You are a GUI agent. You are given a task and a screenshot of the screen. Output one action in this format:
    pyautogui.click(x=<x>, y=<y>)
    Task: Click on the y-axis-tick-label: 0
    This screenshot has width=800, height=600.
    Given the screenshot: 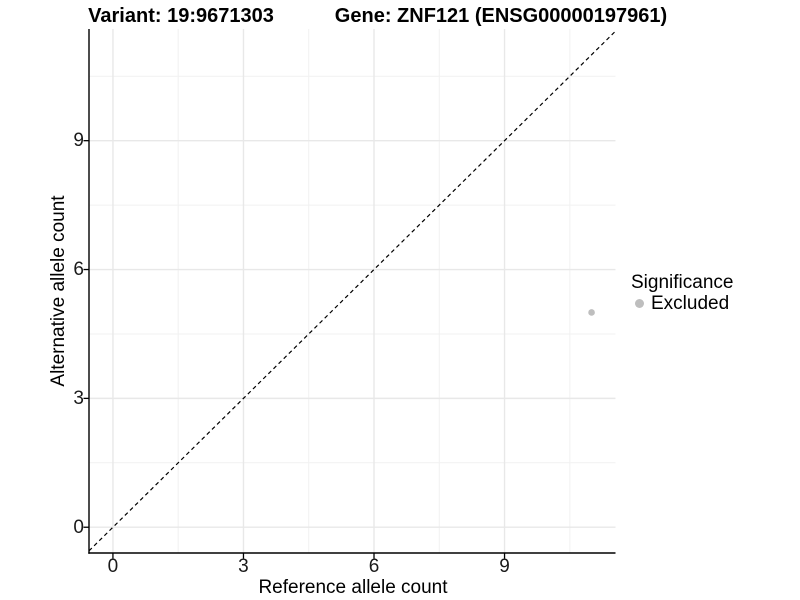 What is the action you would take?
    pyautogui.click(x=78, y=527)
    